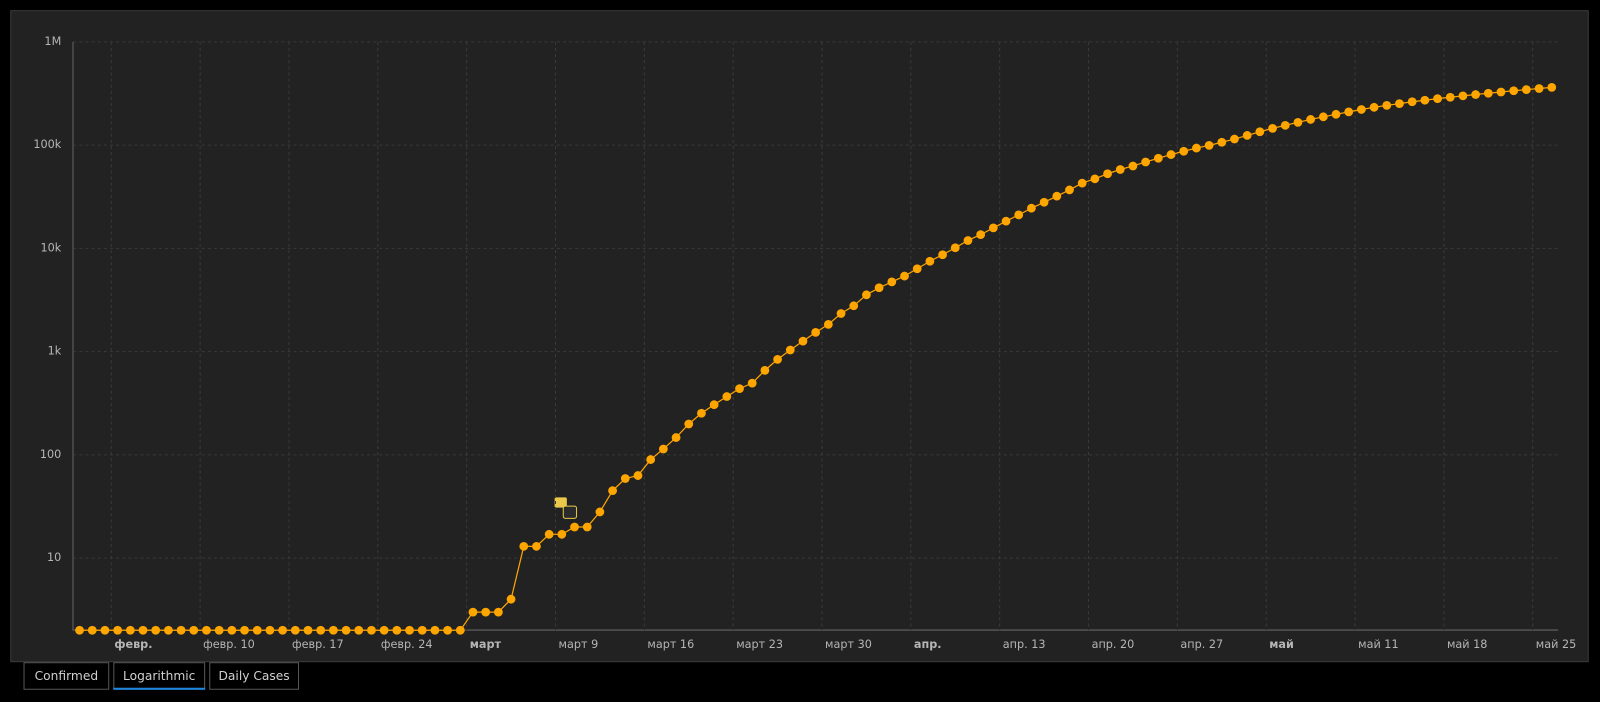 The height and width of the screenshot is (702, 1600). Describe the element at coordinates (579, 644) in the screenshot. I see `x-tick-label: март 9` at that location.